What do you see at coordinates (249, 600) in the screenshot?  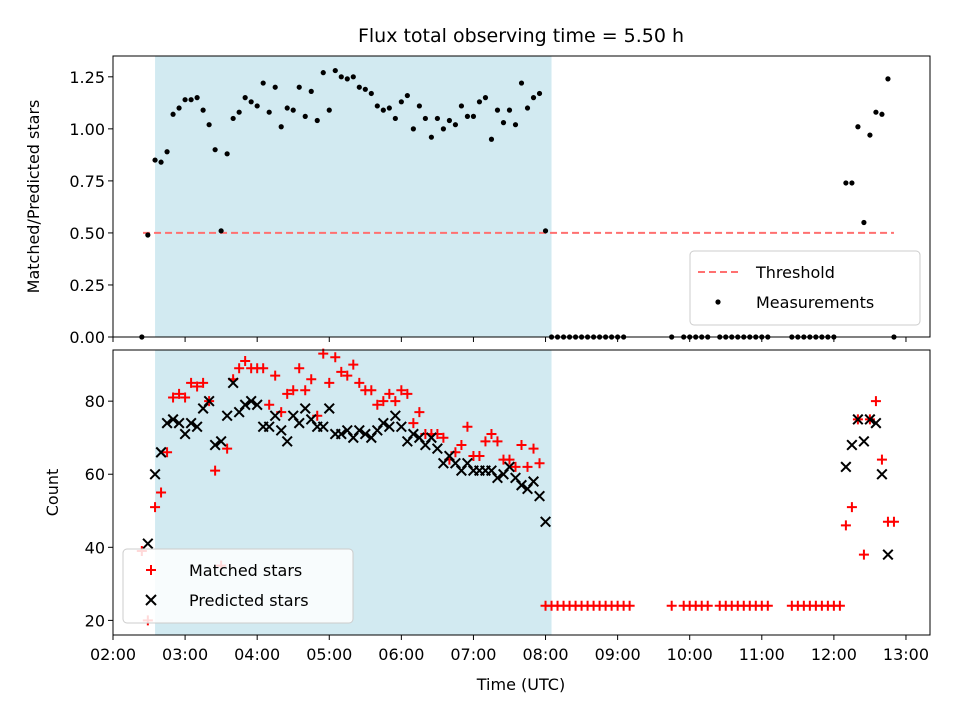 I see `legend-label: Predicted stars` at bounding box center [249, 600].